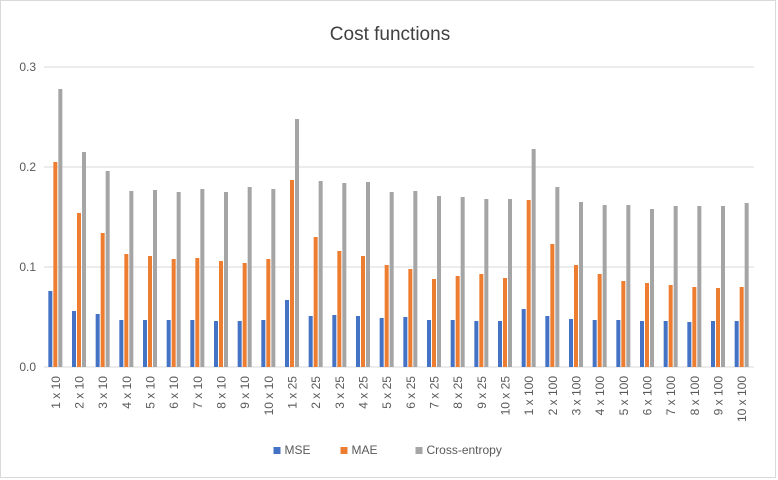 The width and height of the screenshot is (778, 480). I want to click on x-tick-label: 2 x 25, so click(316, 392).